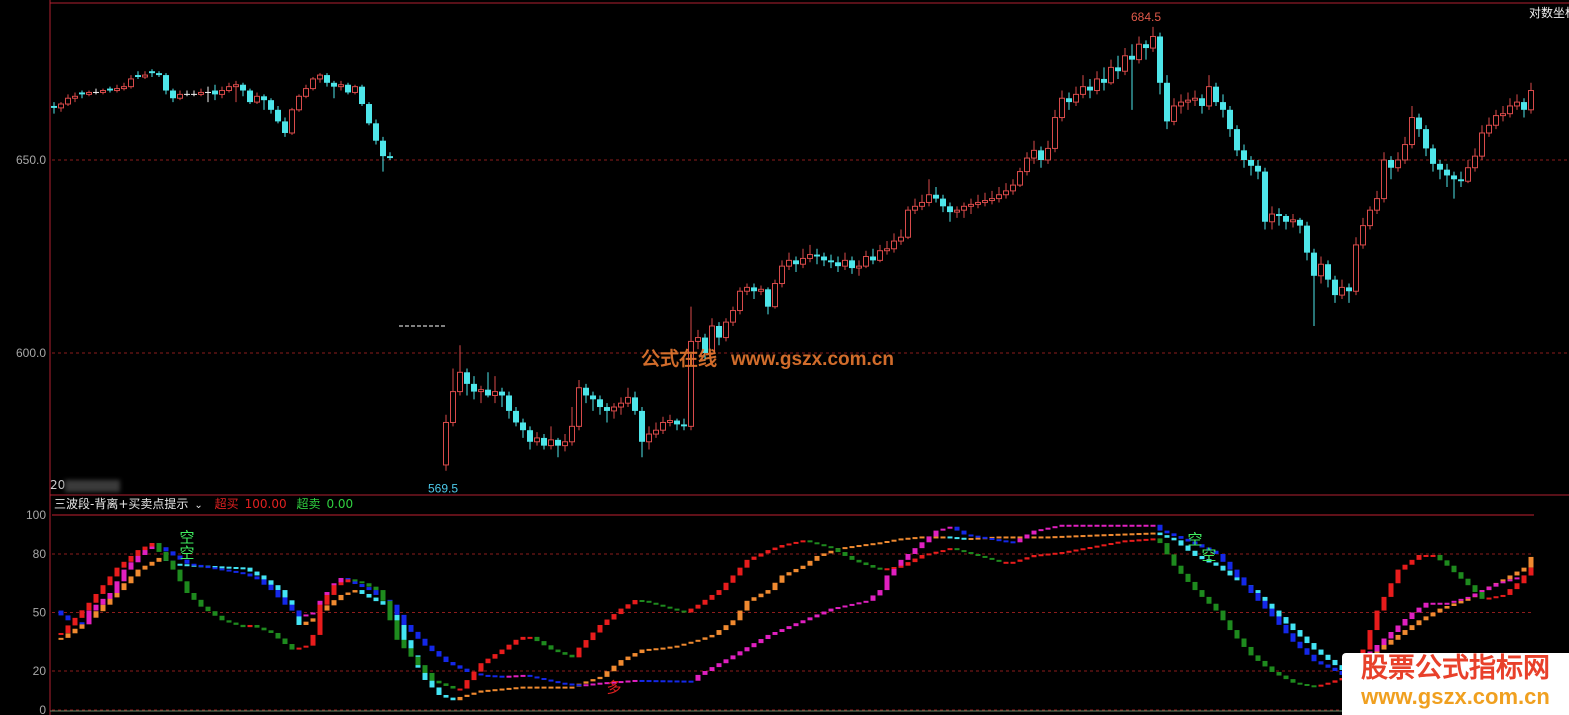 Image resolution: width=1569 pixels, height=715 pixels. I want to click on indicator-name: 三波段-背离+买卖点提示, so click(121, 504).